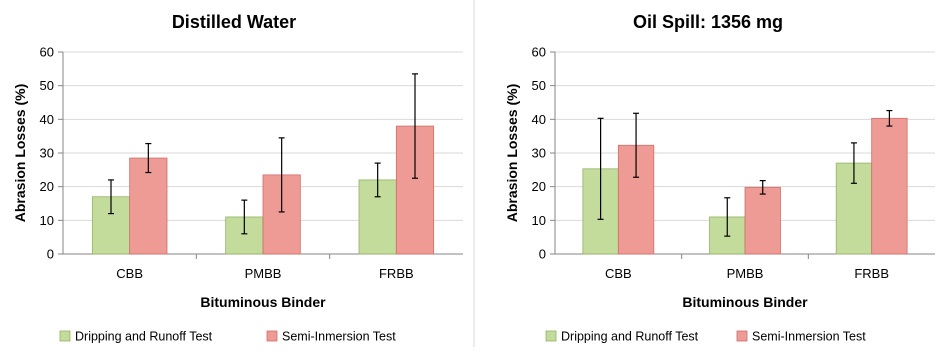 The height and width of the screenshot is (352, 939). Describe the element at coordinates (111, 225) in the screenshot. I see `bar-dripping-runoff-cbb` at that location.